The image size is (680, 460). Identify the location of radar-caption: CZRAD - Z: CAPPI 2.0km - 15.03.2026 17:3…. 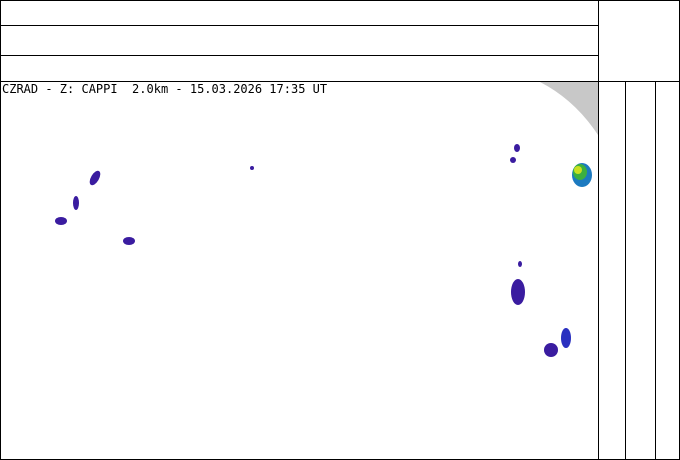
(164, 89).